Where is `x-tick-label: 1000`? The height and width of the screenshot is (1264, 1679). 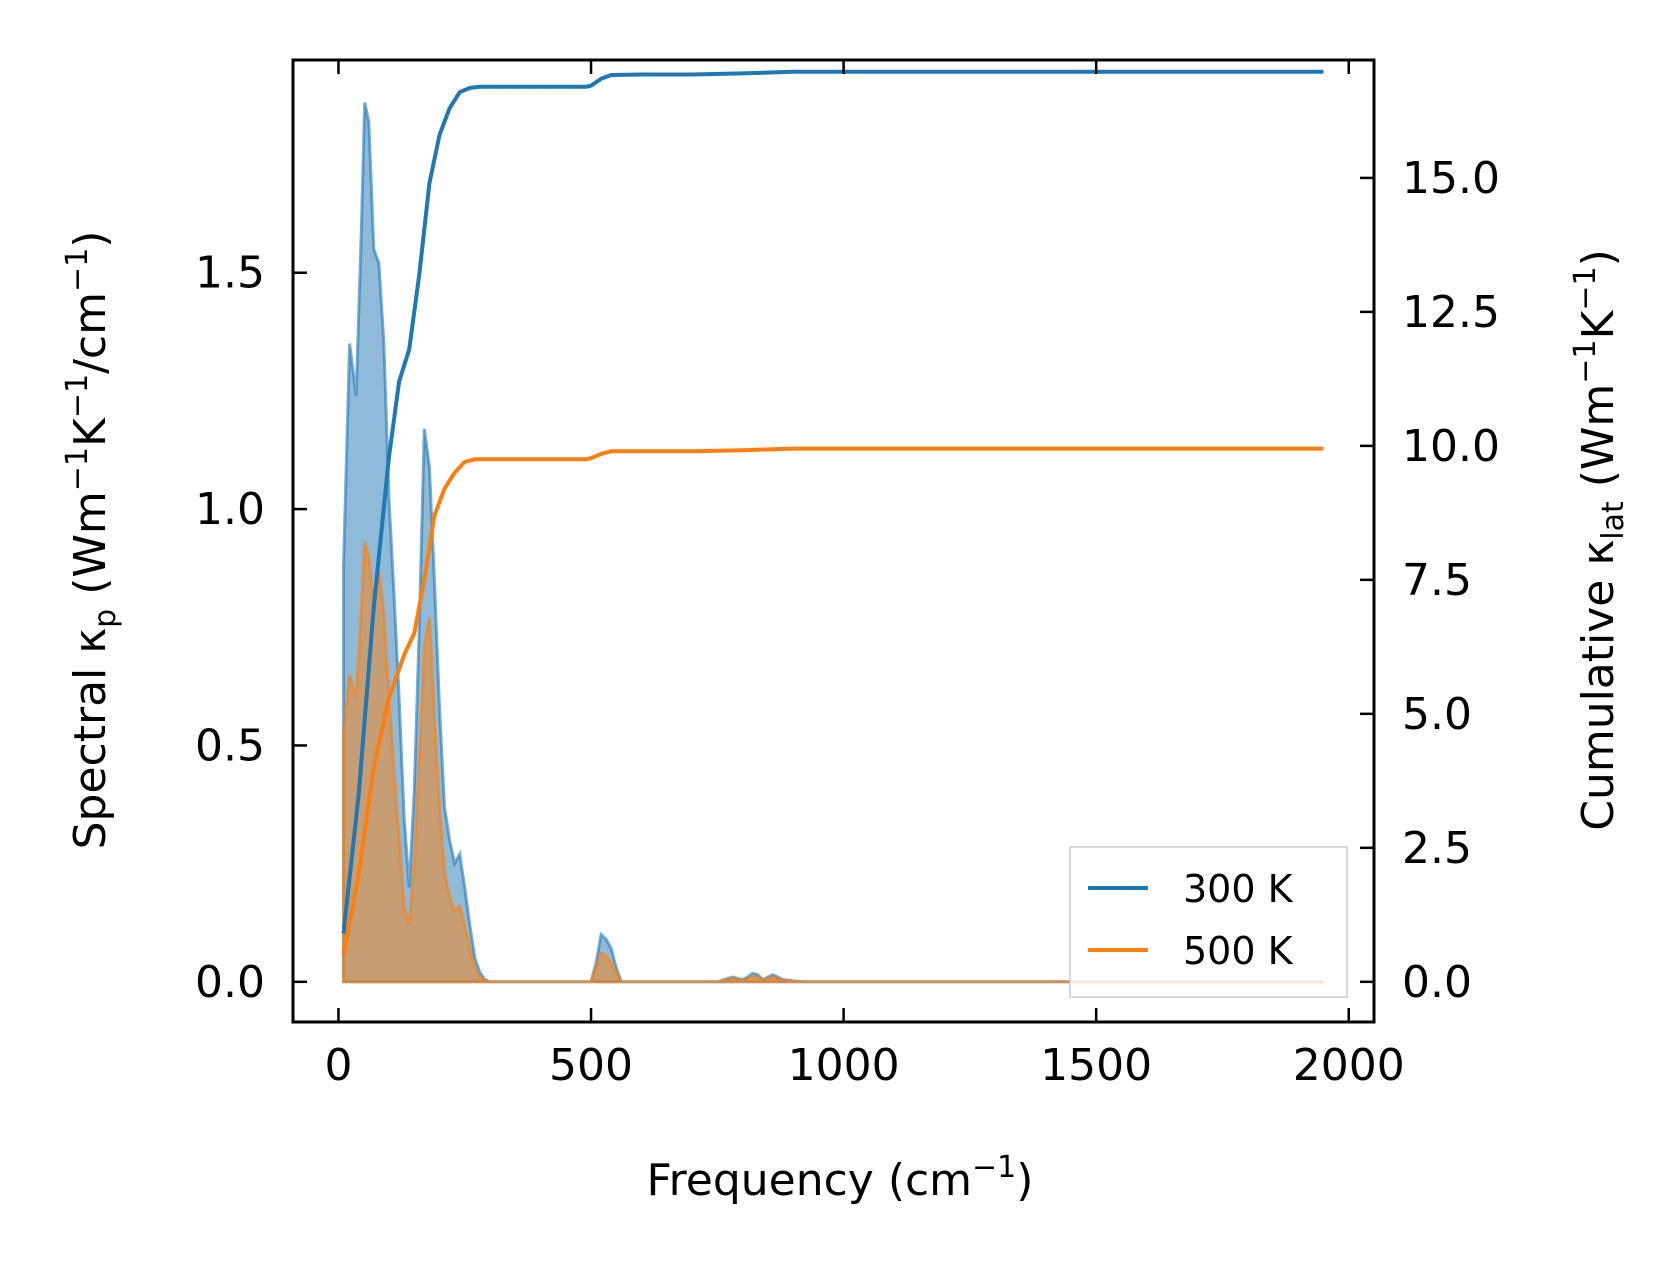 x-tick-label: 1000 is located at coordinates (844, 1065).